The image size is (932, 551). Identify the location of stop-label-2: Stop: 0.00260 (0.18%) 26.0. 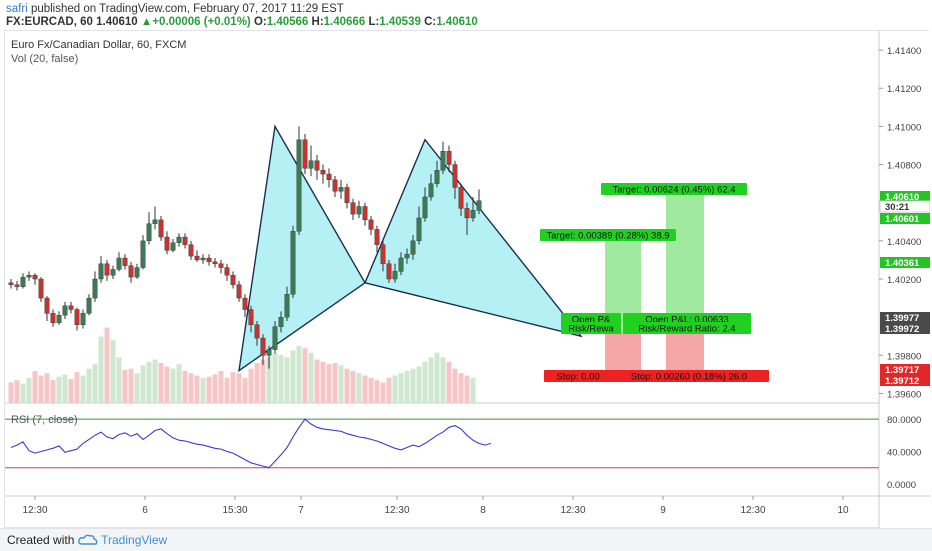
(689, 377).